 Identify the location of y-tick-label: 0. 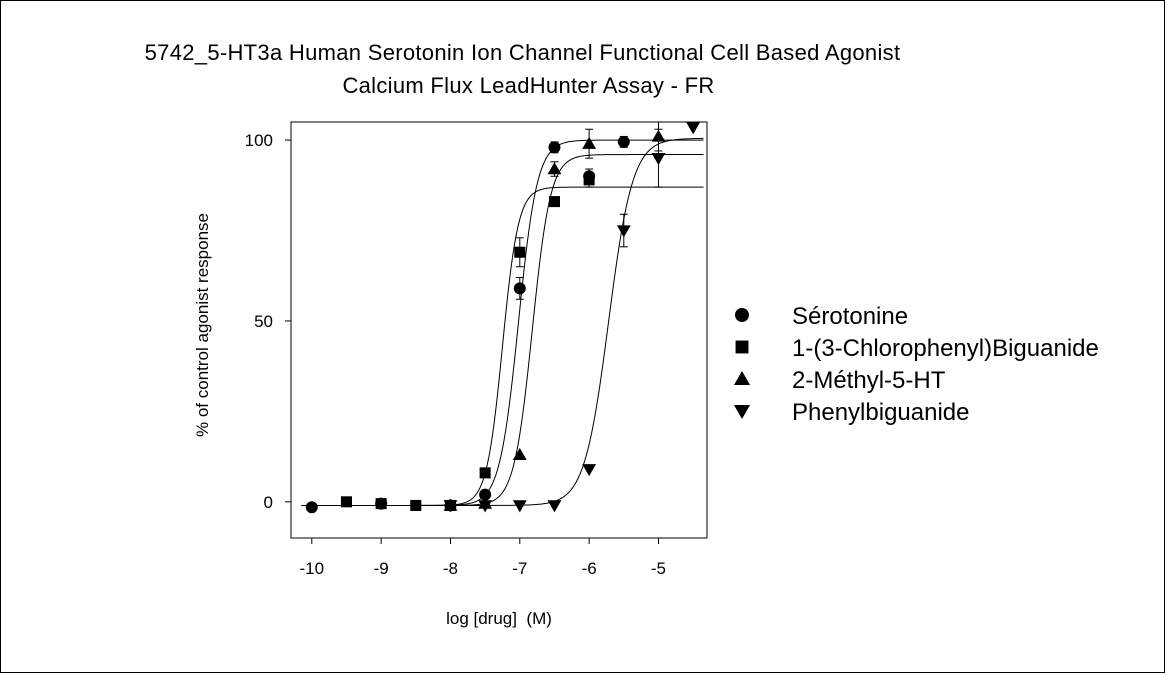
(268, 502).